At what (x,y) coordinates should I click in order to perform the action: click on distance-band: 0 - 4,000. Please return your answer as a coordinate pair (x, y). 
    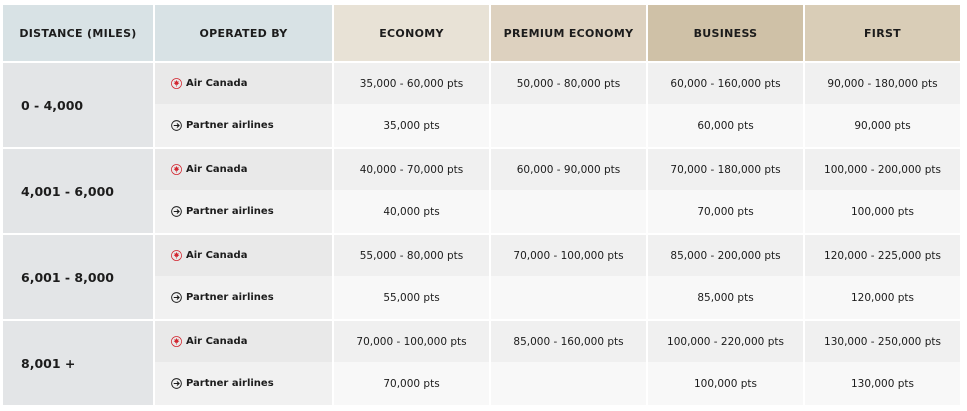
    Looking at the image, I should click on (78, 104).